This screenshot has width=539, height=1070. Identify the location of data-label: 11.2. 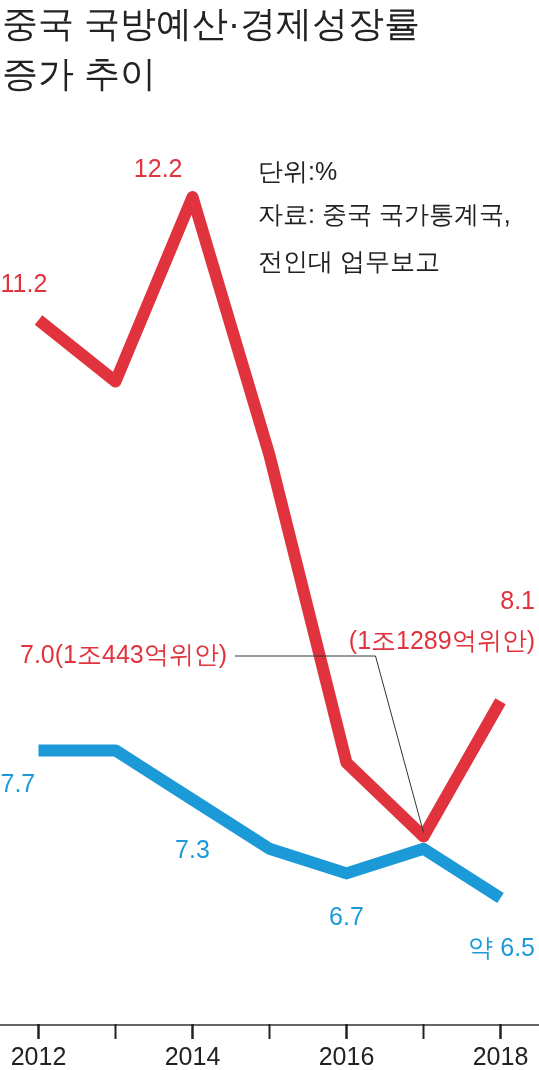
(24, 282).